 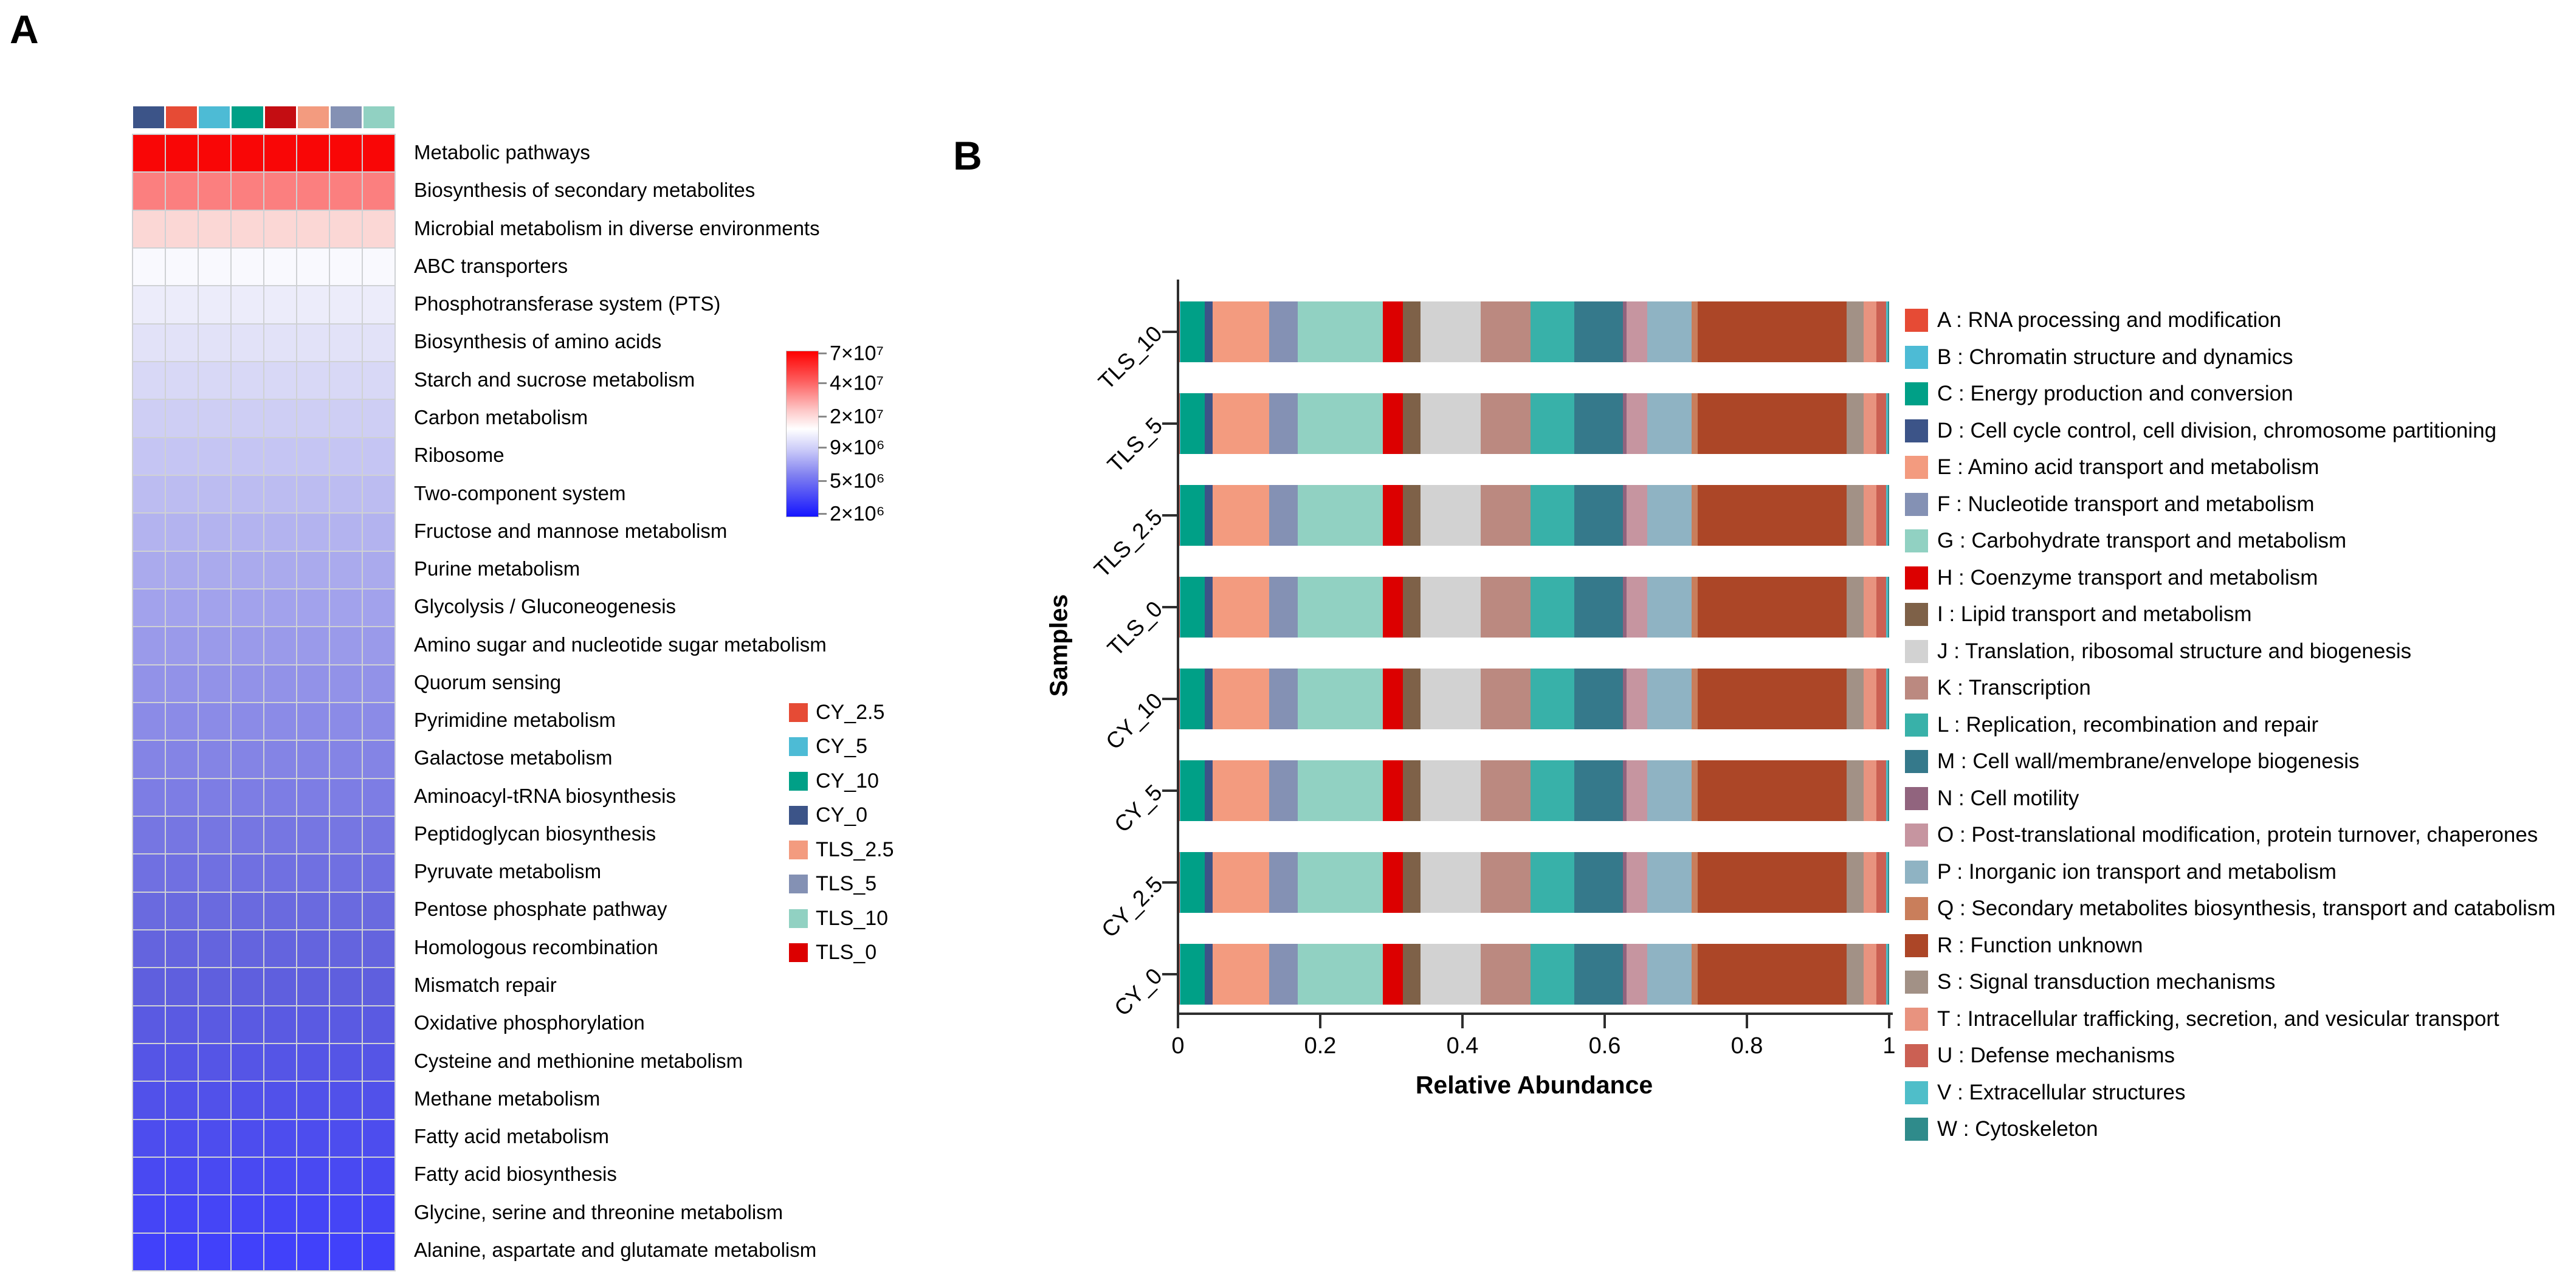 I want to click on colorbar-tick-label: 9×10⁶, so click(x=857, y=448).